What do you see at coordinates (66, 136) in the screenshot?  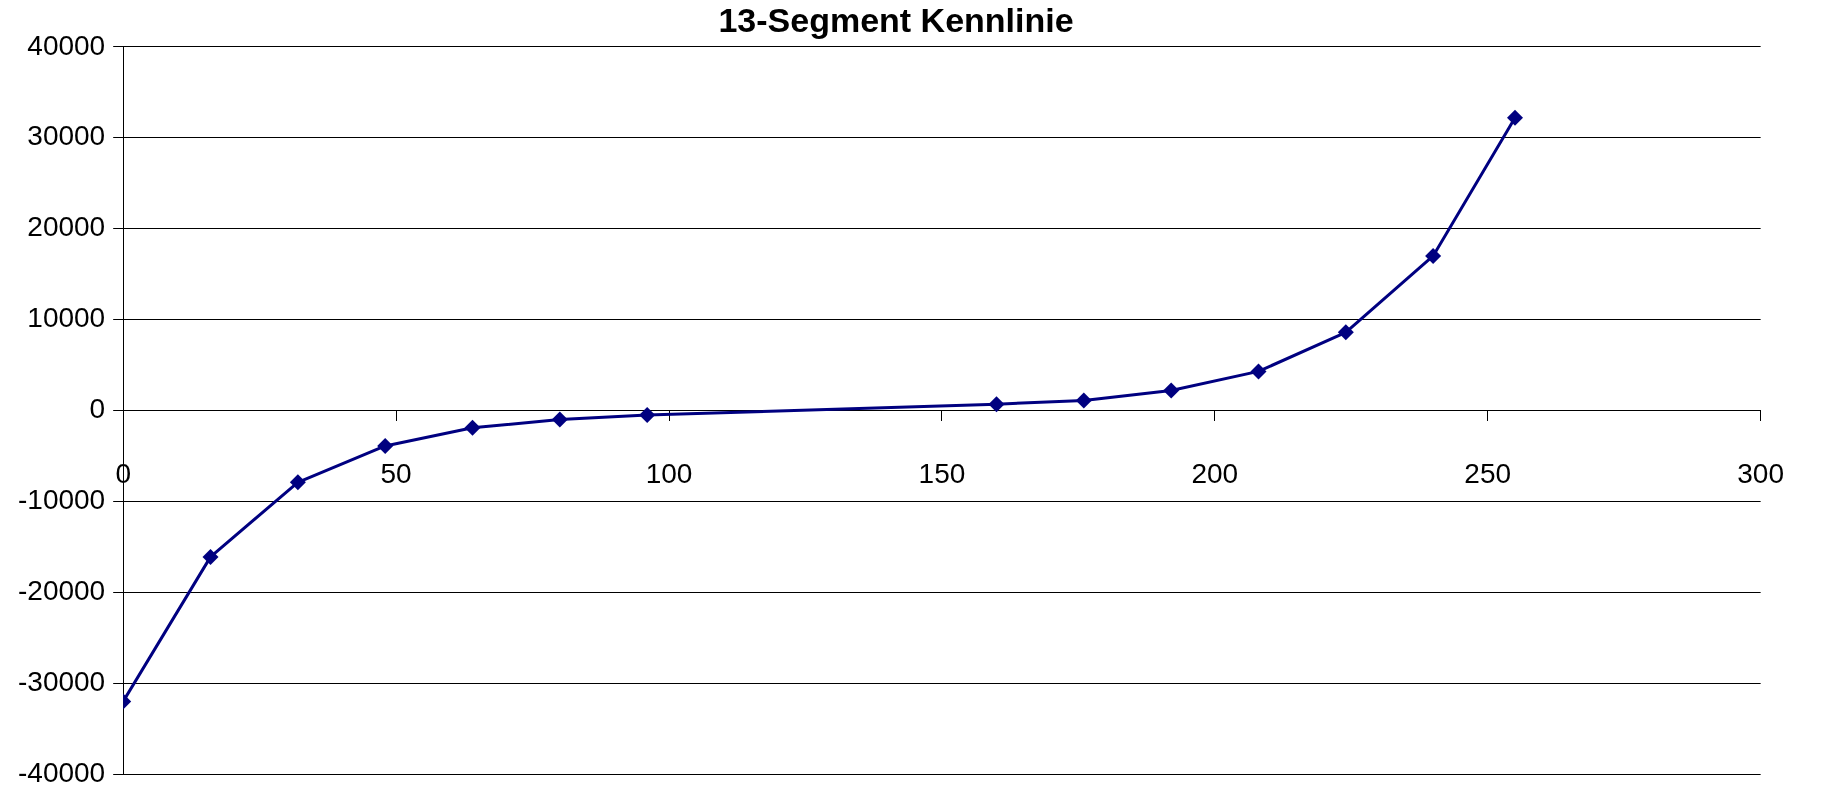 I see `y-tick-label: 30000` at bounding box center [66, 136].